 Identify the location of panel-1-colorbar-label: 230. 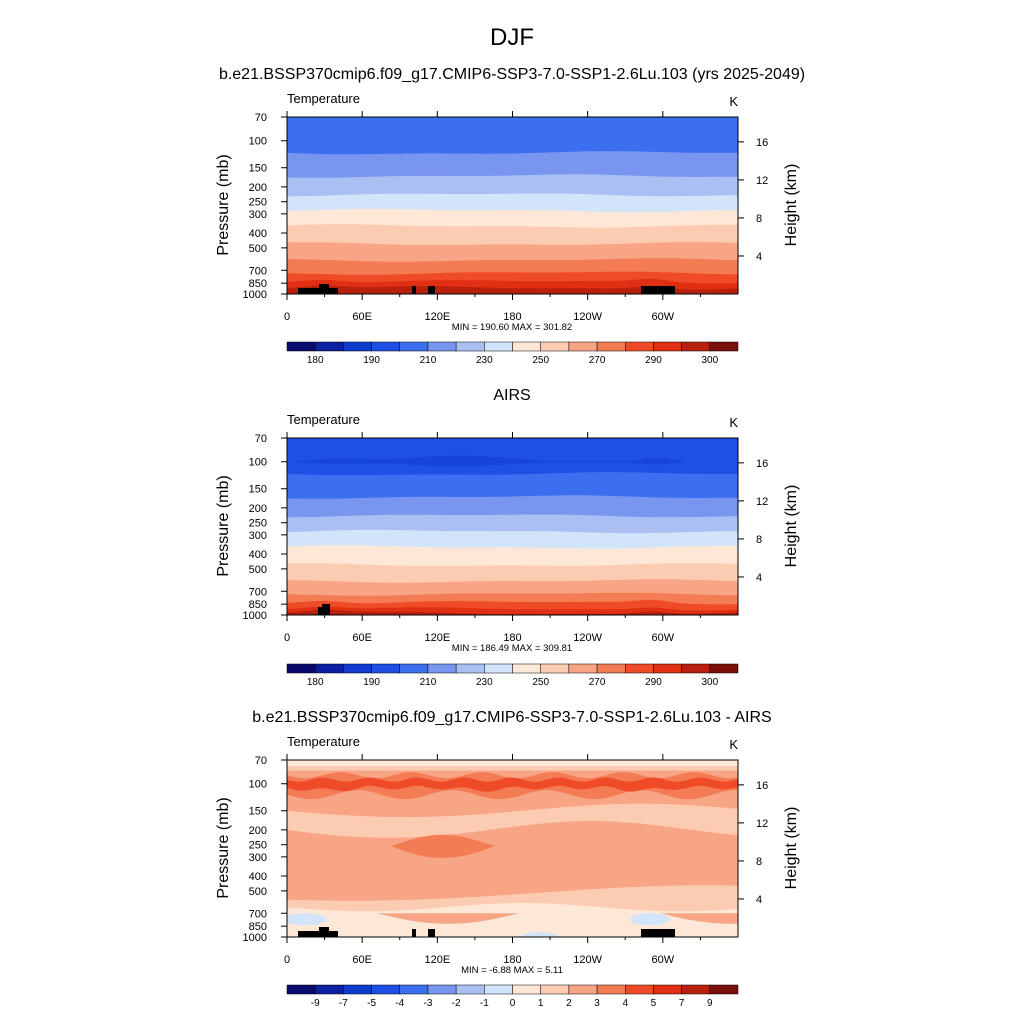
(484, 360).